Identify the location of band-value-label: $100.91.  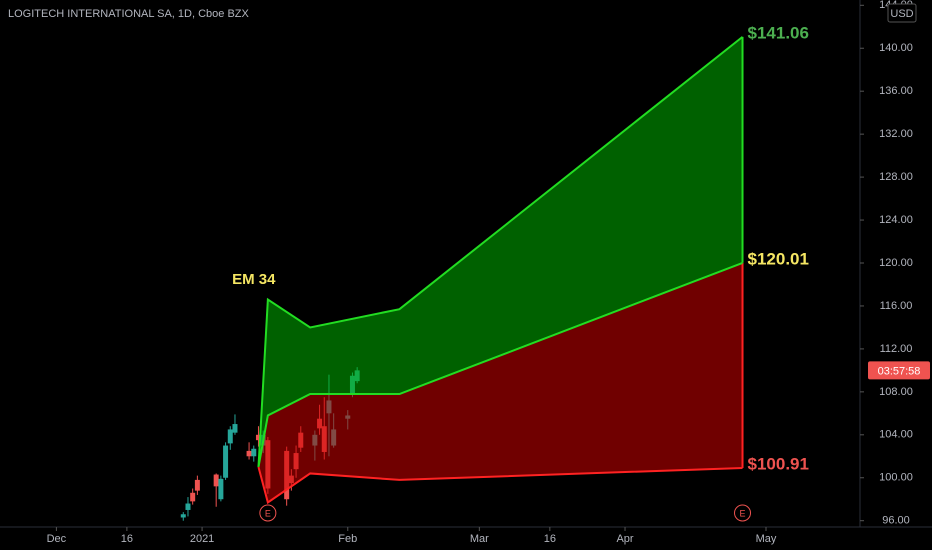
(778, 463).